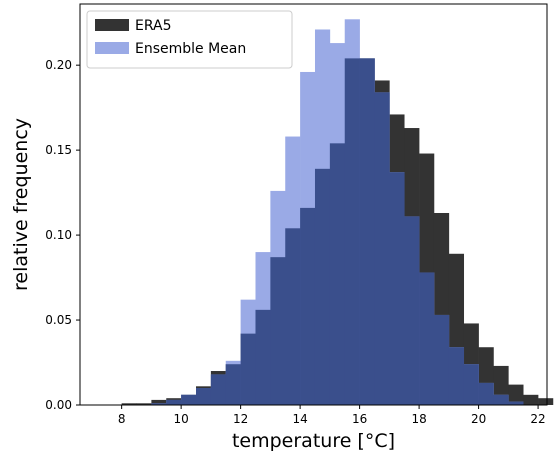  I want to click on y-tick-label: 0.05, so click(58, 320).